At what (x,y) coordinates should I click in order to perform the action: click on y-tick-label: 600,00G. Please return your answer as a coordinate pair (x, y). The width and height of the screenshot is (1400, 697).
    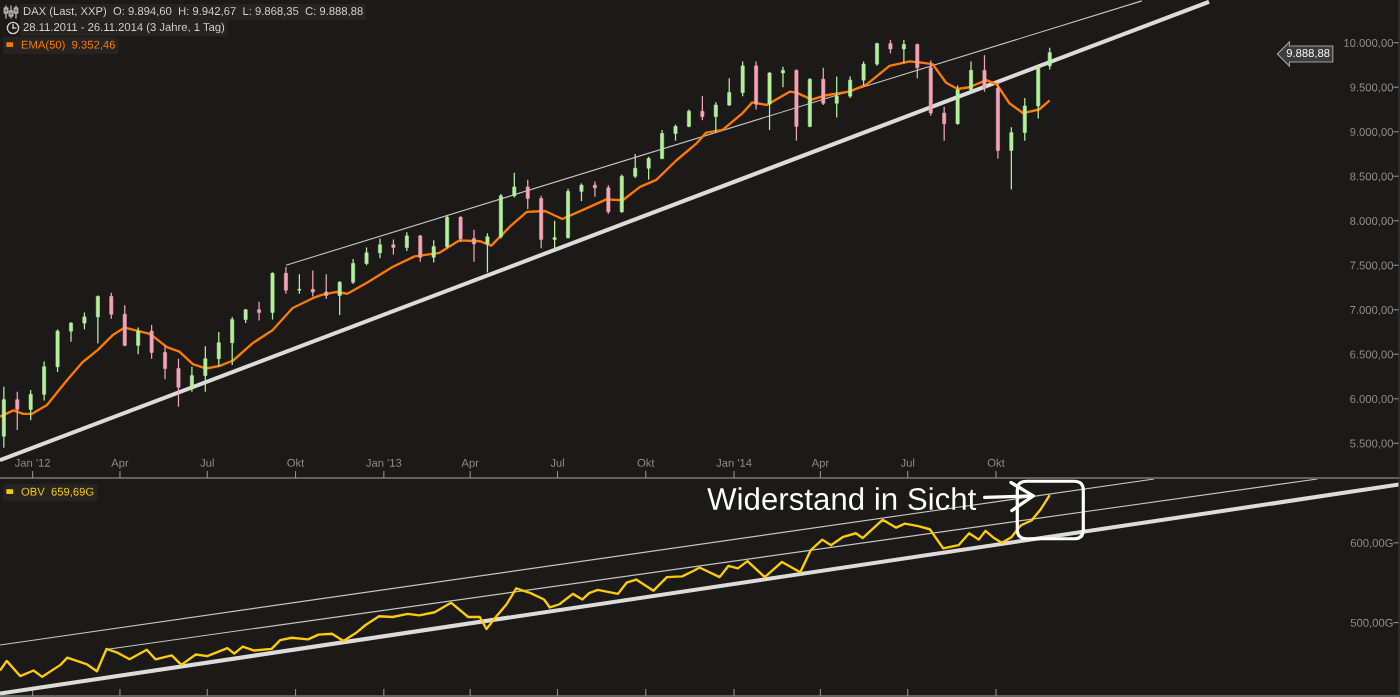
    Looking at the image, I should click on (1371, 544).